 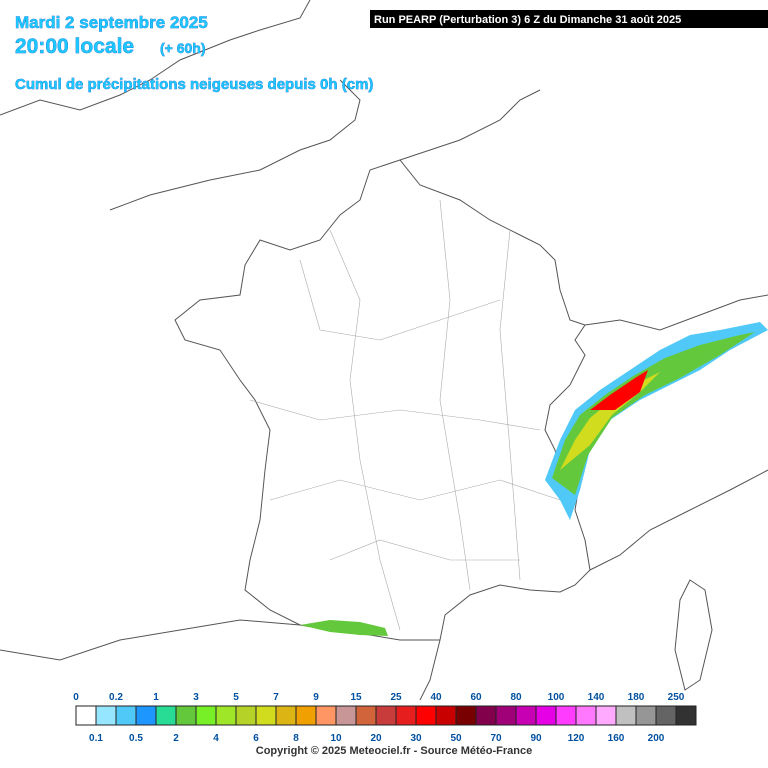 What do you see at coordinates (470, 125) in the screenshot?
I see `benelux-coast` at bounding box center [470, 125].